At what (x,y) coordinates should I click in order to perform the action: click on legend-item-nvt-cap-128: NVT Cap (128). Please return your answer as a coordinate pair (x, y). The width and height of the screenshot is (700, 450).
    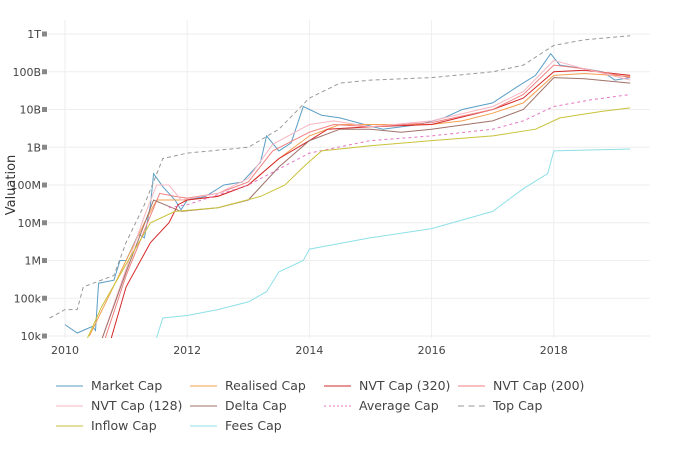
    Looking at the image, I should click on (123, 405).